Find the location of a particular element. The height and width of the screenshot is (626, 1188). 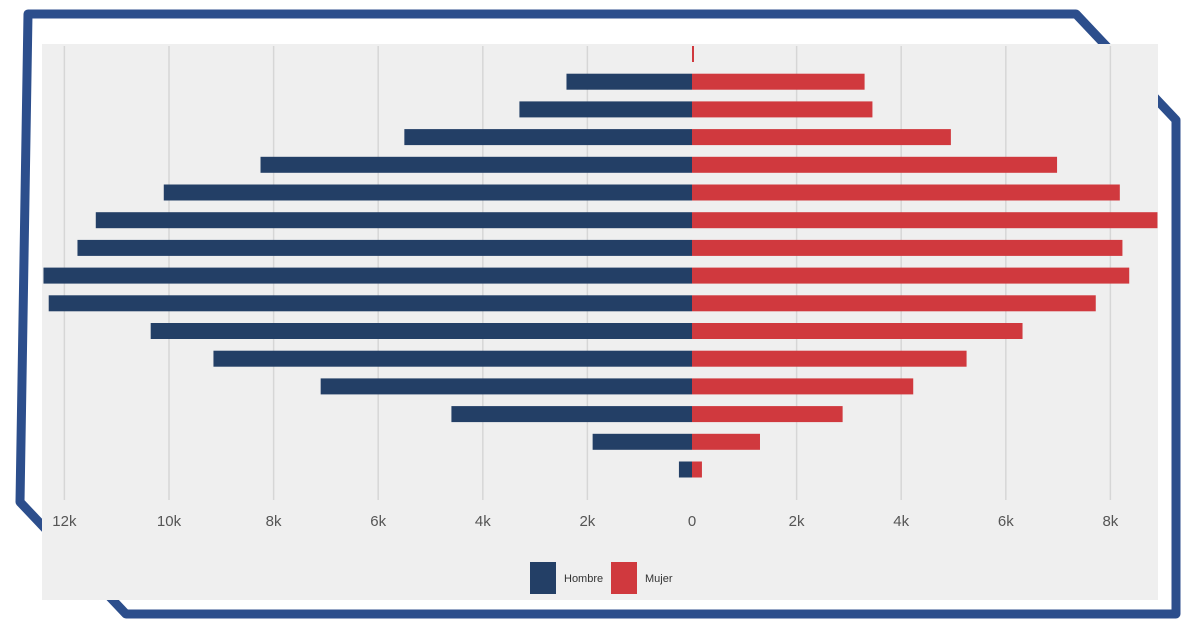

legend-swatch-hombre is located at coordinates (543, 578).